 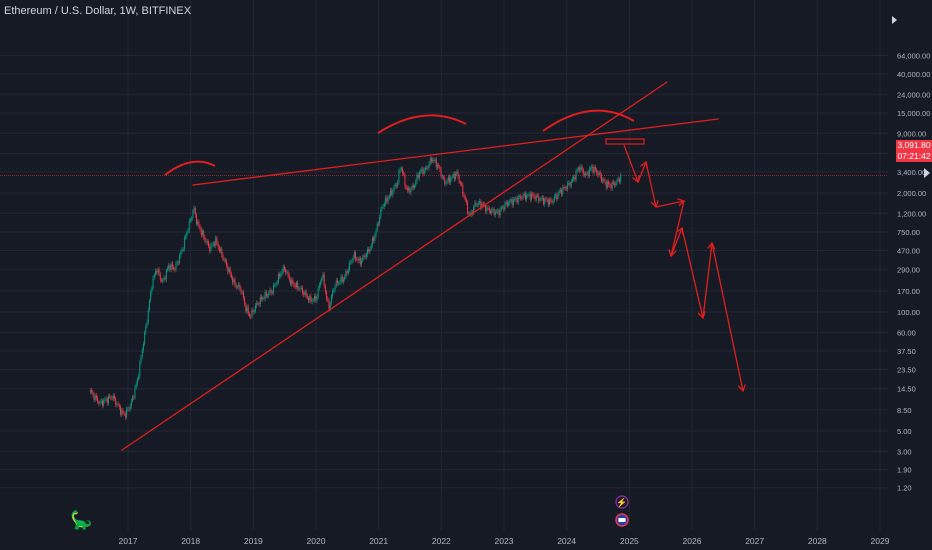 What do you see at coordinates (81, 520) in the screenshot?
I see `tradingview-logo-icon: 🦕` at bounding box center [81, 520].